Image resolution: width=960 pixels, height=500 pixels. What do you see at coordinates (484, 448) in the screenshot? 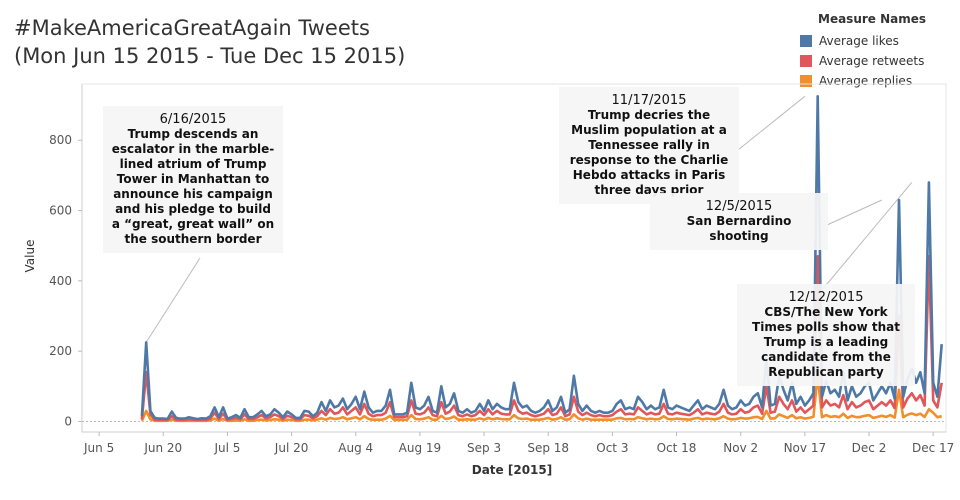
I see `x-tick-label: Sep 3` at bounding box center [484, 448].